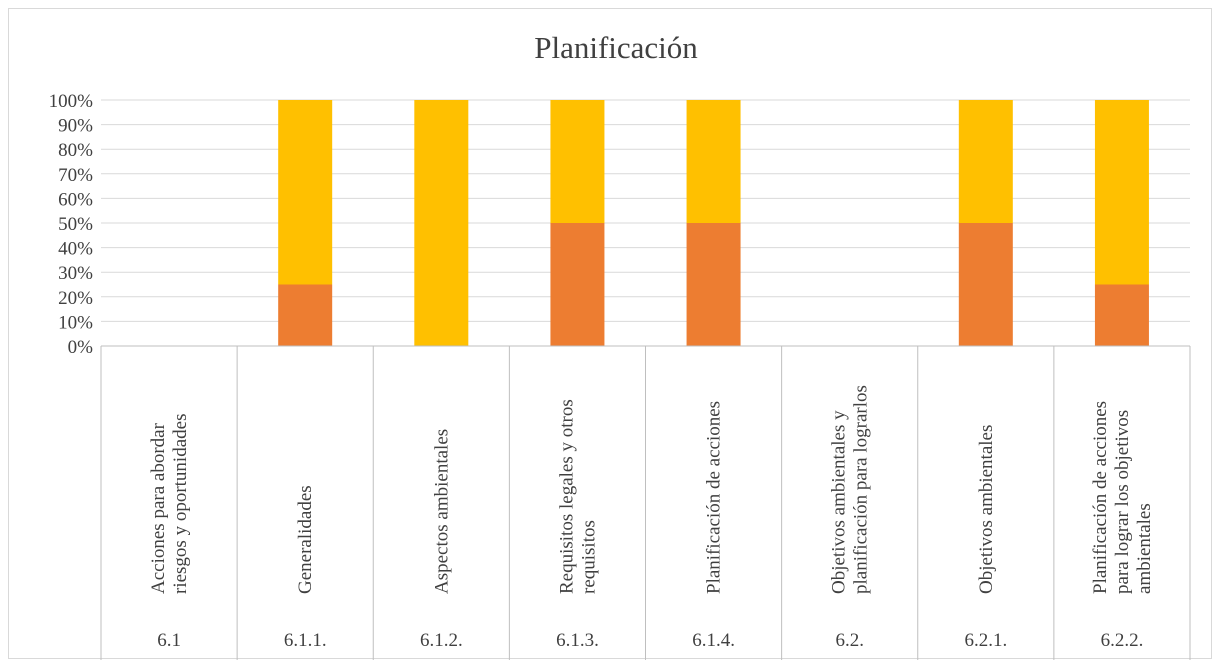  I want to click on category-label: Aspectos ambientales, so click(441, 511).